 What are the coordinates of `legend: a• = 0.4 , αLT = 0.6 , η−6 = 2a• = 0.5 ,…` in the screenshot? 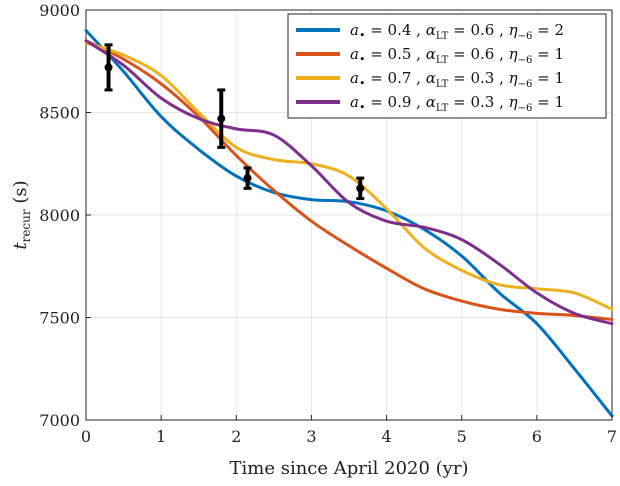 It's located at (447, 66).